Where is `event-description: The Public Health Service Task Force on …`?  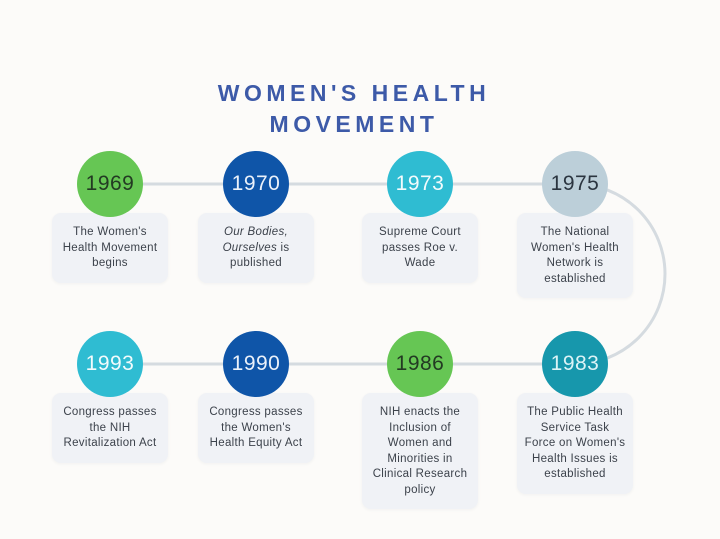
event-description: The Public Health Service Task Force on … is located at coordinates (575, 443).